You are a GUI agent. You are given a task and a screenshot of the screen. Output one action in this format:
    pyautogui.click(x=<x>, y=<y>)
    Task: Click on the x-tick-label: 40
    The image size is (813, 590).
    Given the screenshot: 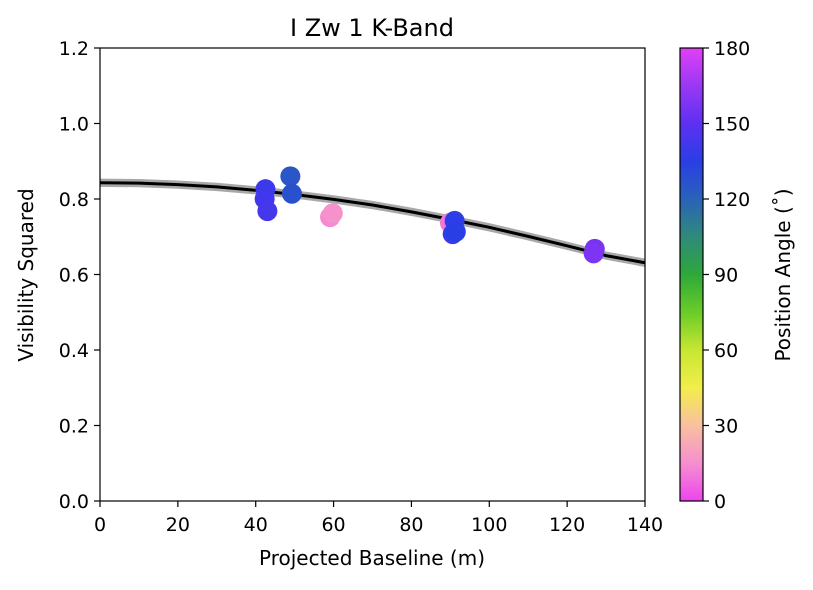 What is the action you would take?
    pyautogui.click(x=256, y=525)
    